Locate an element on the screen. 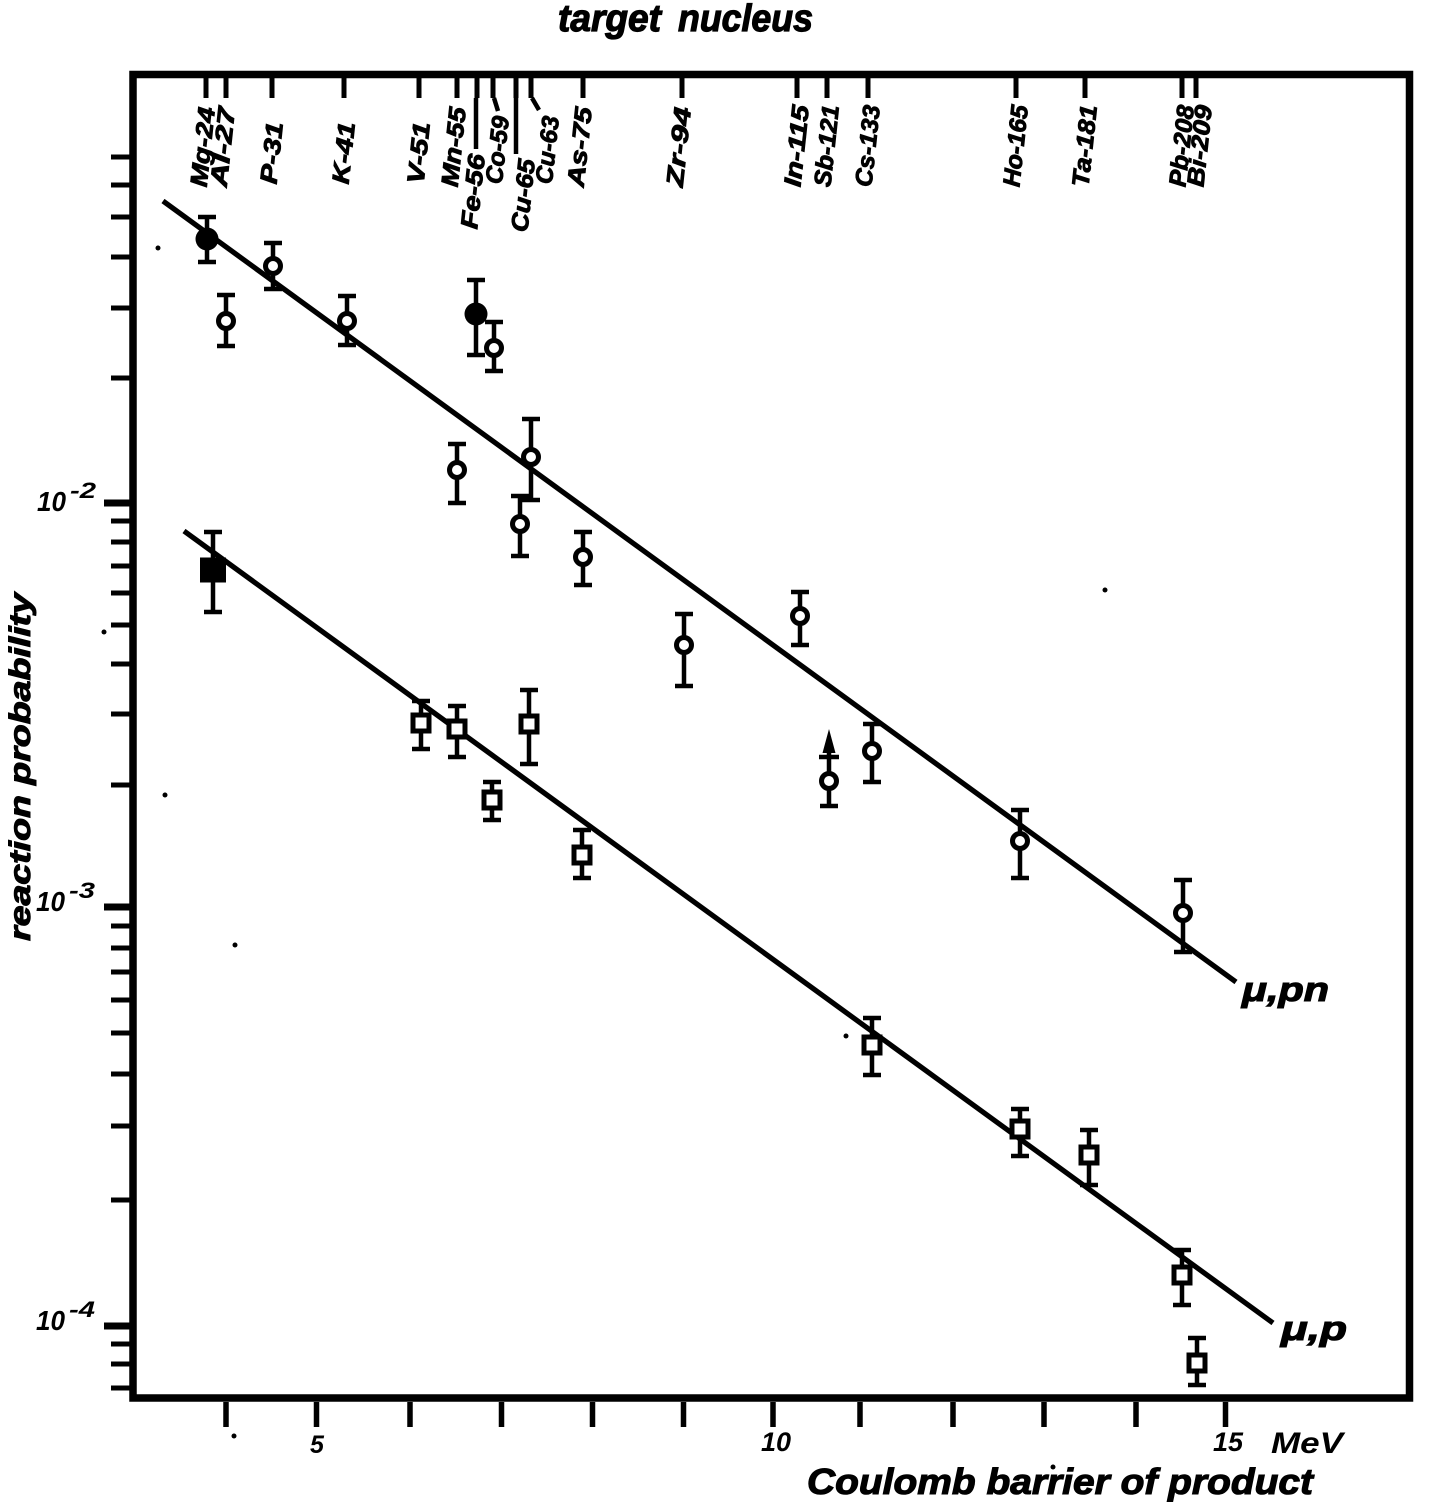  svg-text: V-51 is located at coordinates (419, 153).